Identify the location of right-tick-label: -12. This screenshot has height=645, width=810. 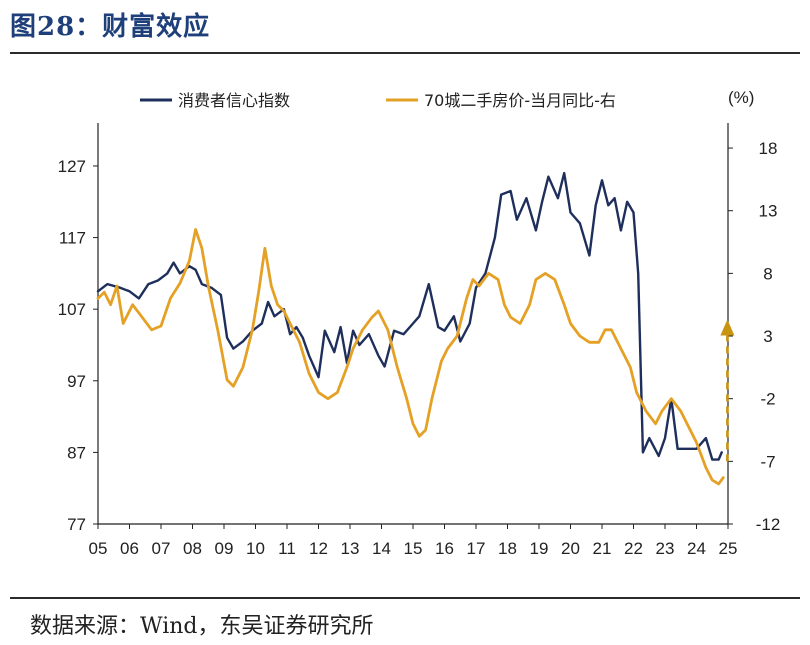
(768, 524).